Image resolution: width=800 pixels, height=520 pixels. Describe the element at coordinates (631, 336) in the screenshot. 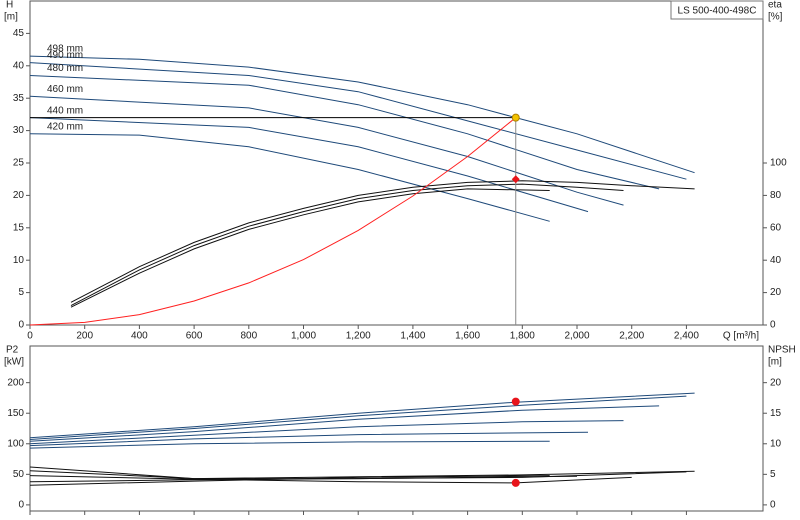

I see `x-tick-label: 2,200` at that location.